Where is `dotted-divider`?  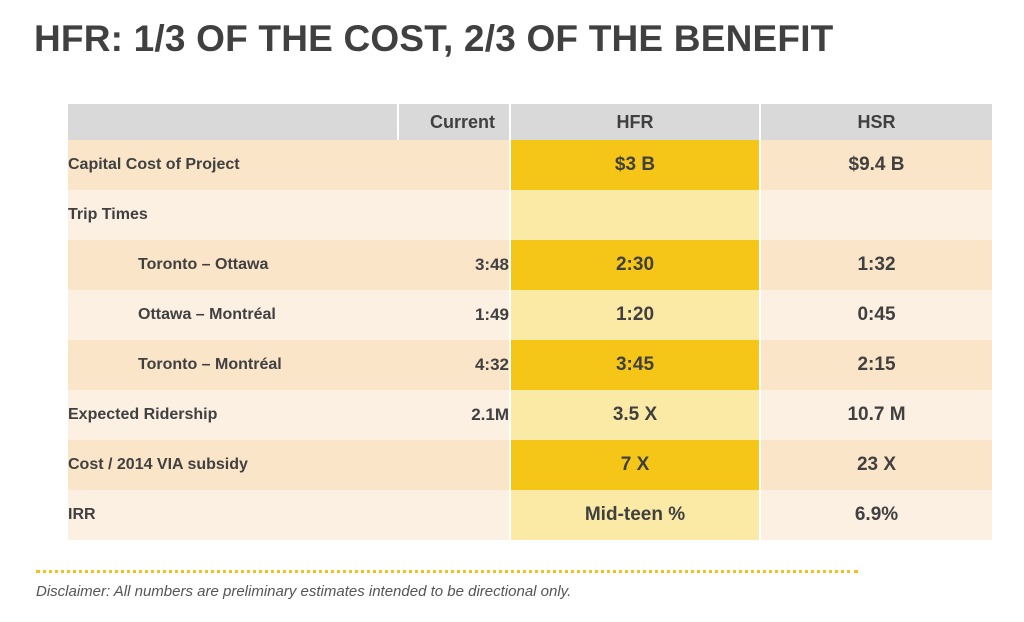
dotted-divider is located at coordinates (447, 571).